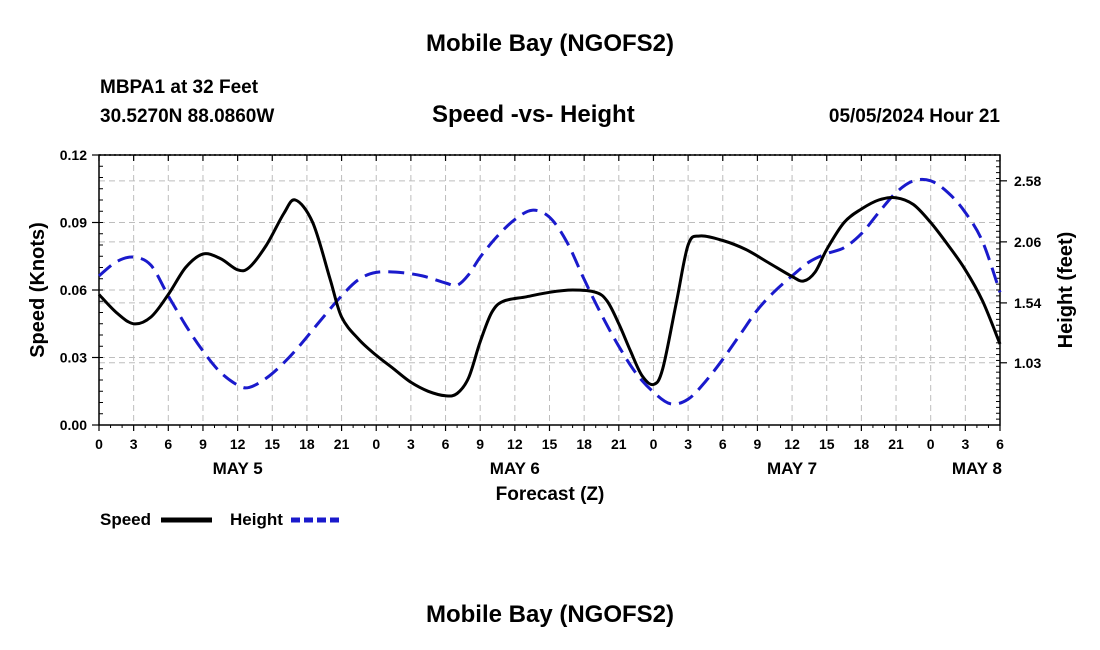 This screenshot has height=650, width=1100. What do you see at coordinates (73, 223) in the screenshot?
I see `y-left-tick-label: 0.09` at bounding box center [73, 223].